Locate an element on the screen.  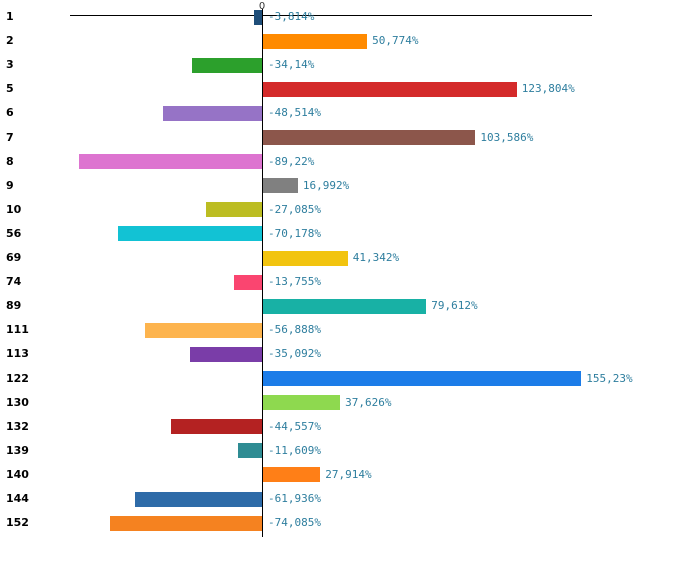
bar-value-label: 155,23% is located at coordinates (609, 378).